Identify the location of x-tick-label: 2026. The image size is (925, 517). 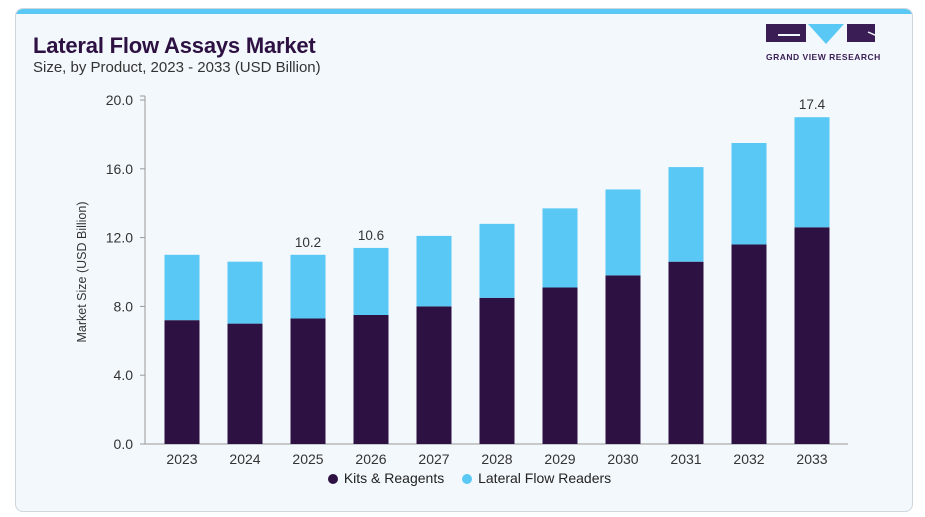
(370, 459).